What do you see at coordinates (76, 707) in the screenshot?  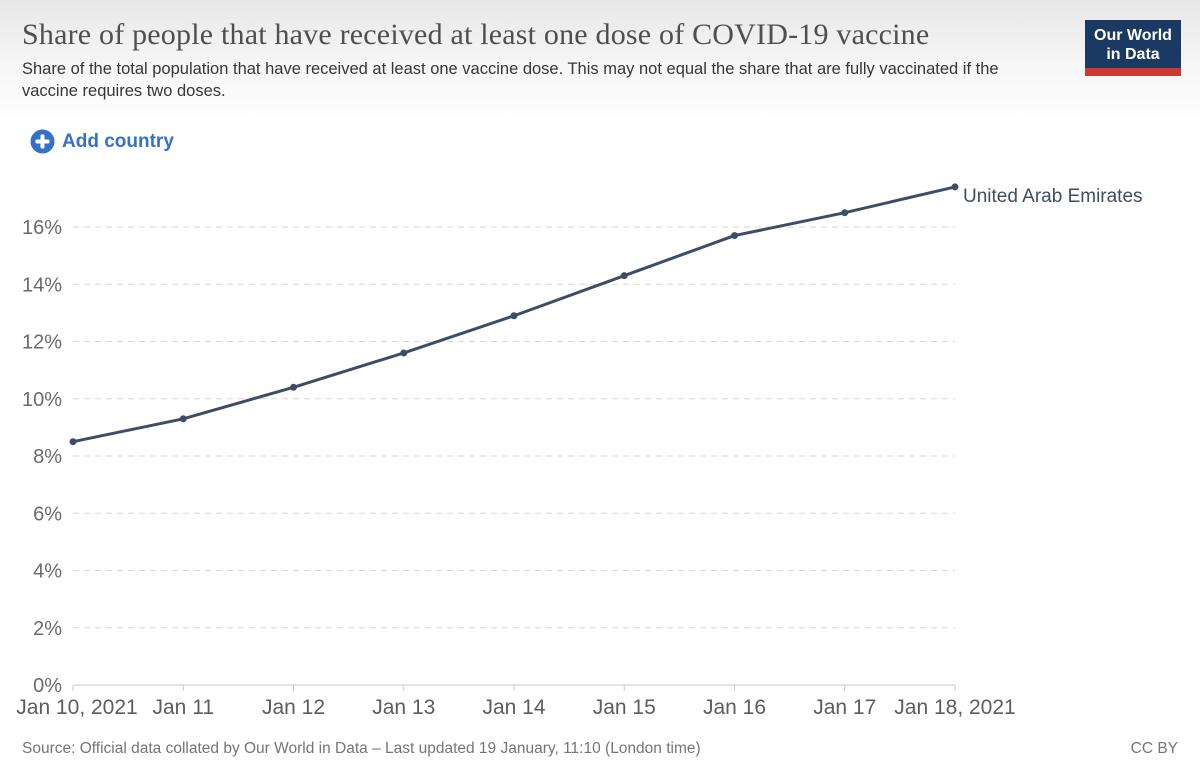 I see `svg-text: Jan 10, 2021` at bounding box center [76, 707].